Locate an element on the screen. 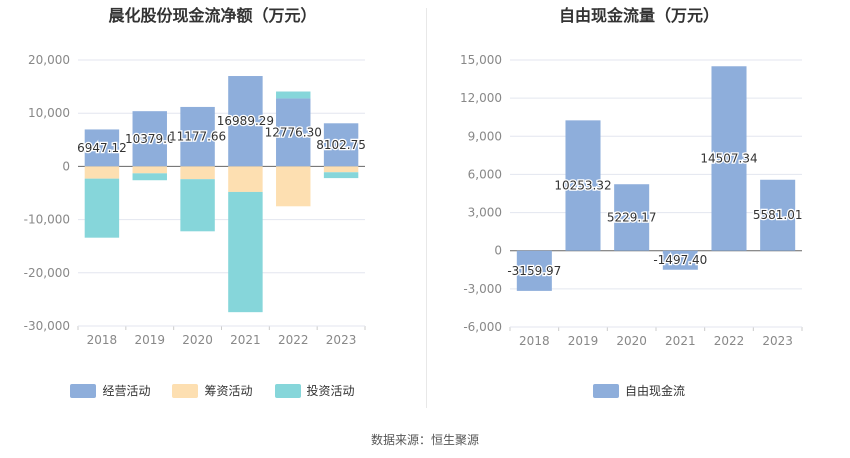  y-tick-label: 12,000 is located at coordinates (481, 98).